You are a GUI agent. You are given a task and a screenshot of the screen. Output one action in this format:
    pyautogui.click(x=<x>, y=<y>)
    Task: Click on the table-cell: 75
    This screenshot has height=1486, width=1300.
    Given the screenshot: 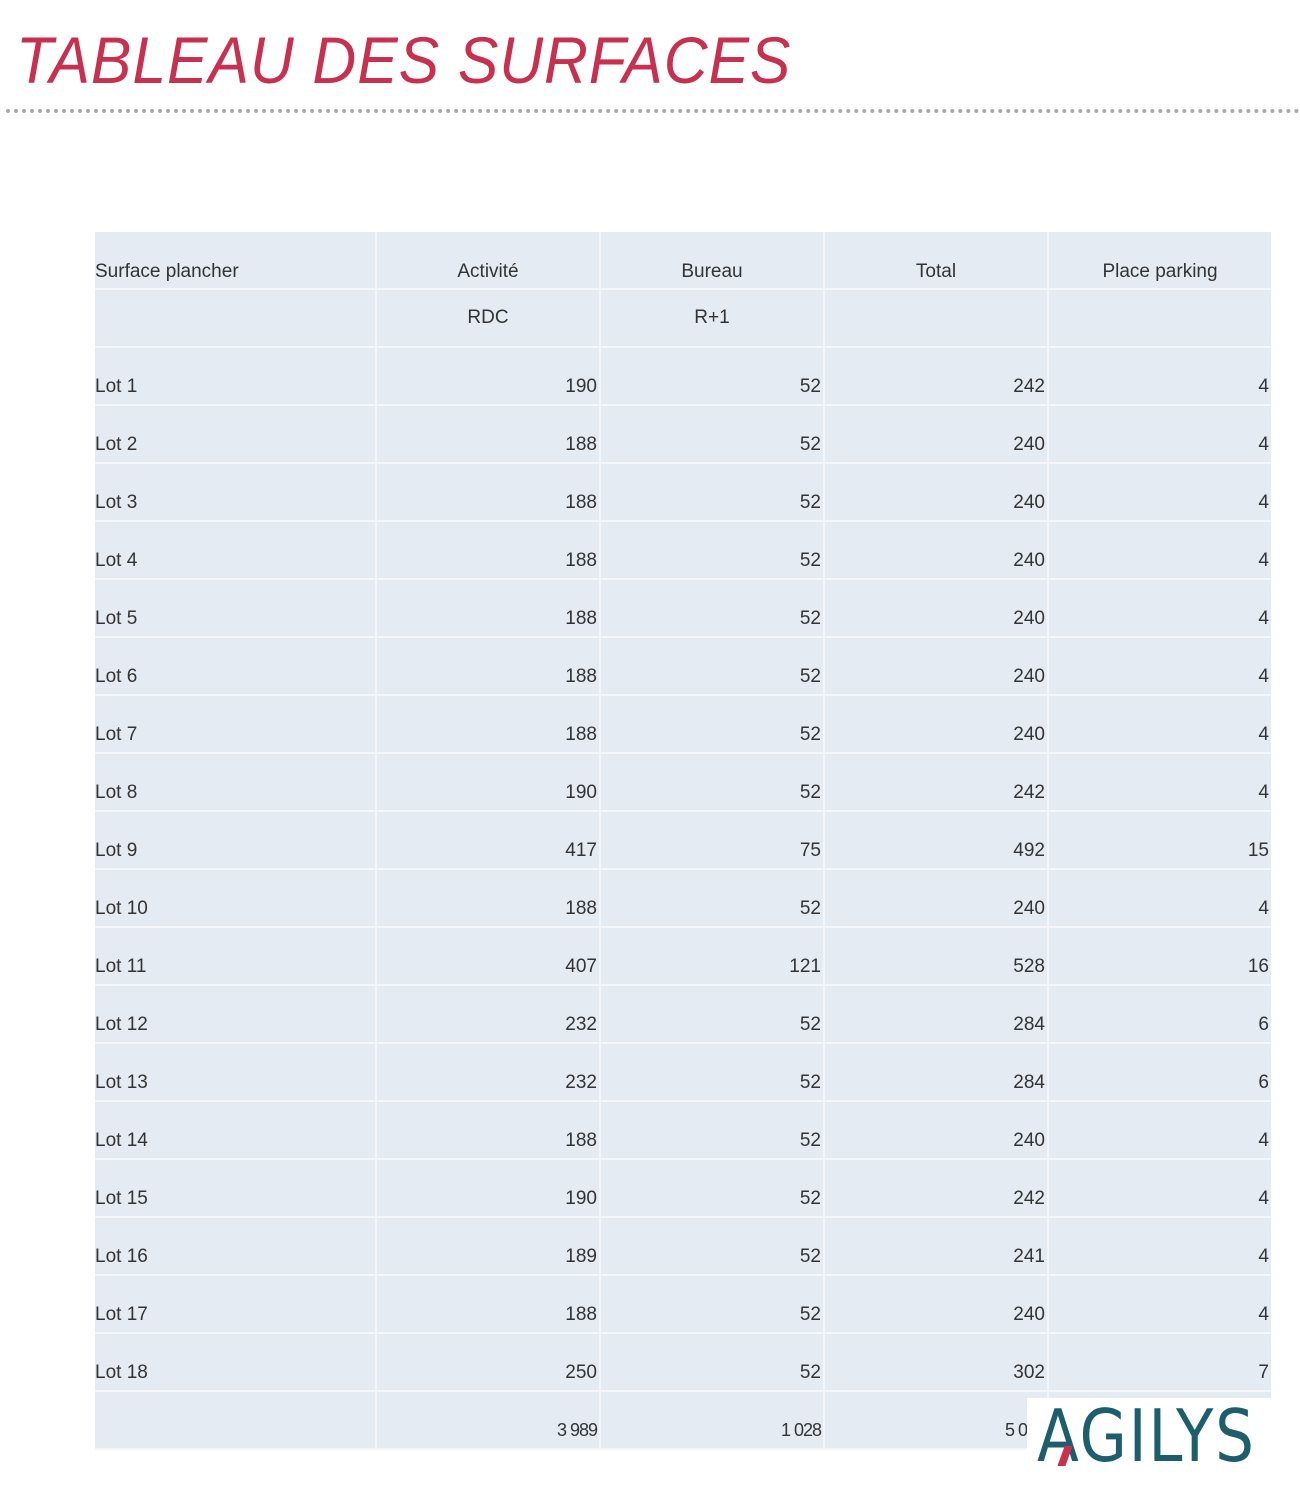 What is the action you would take?
    pyautogui.click(x=712, y=840)
    